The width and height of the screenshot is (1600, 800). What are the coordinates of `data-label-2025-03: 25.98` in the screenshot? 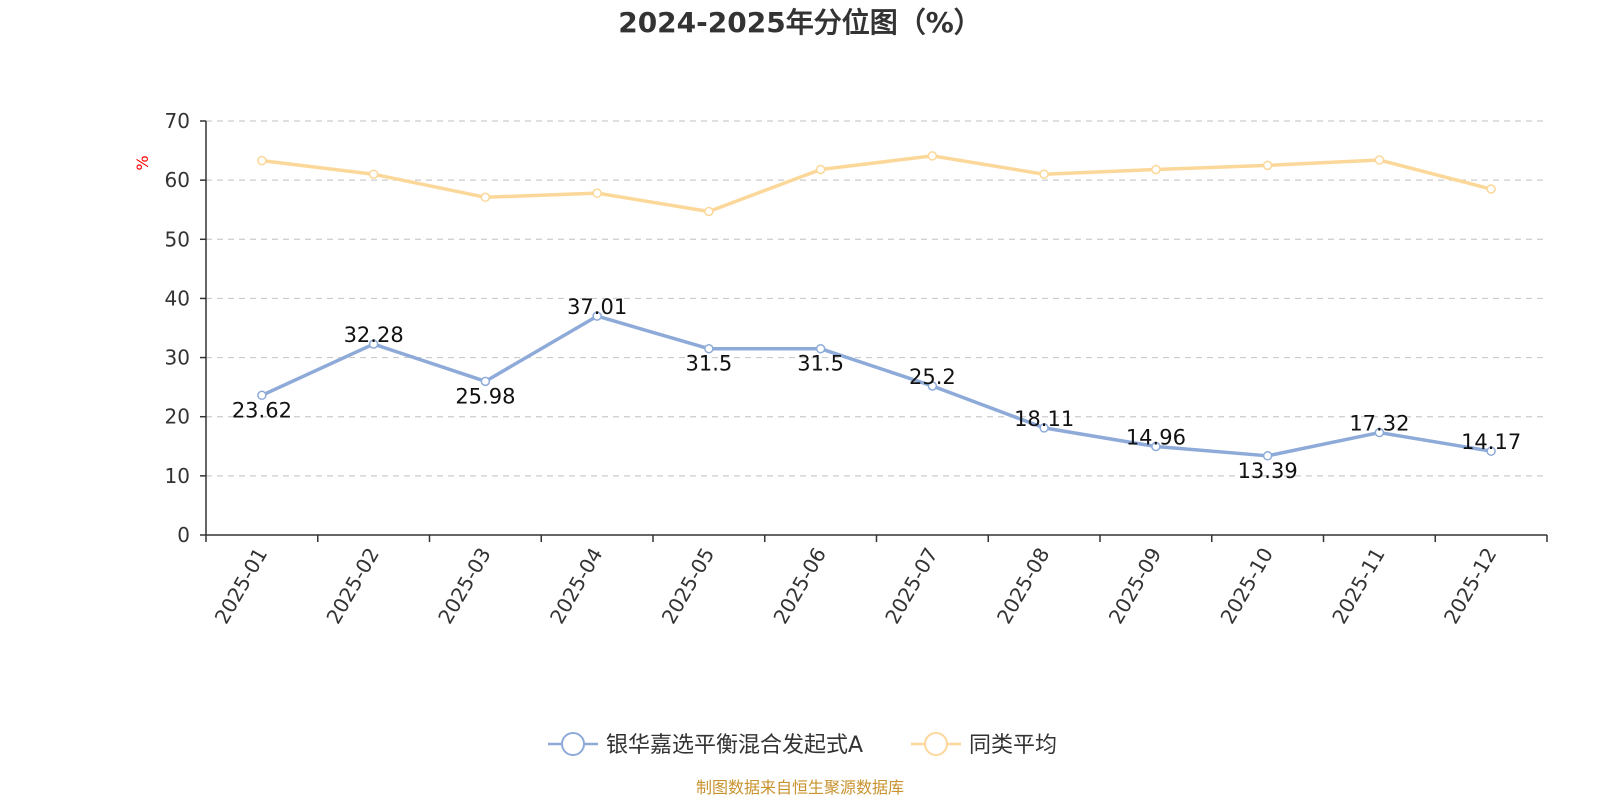 It's located at (485, 396).